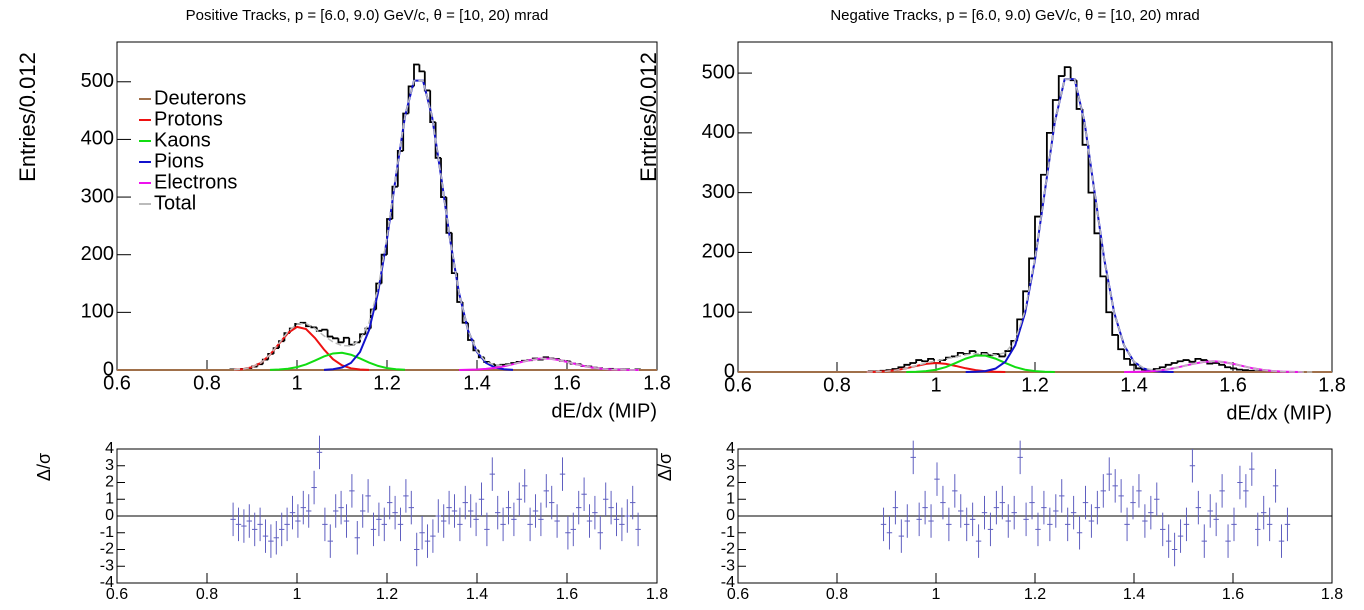 Image resolution: width=1364 pixels, height=610 pixels. What do you see at coordinates (107, 532) in the screenshot?
I see `y-tick-label: -1` at bounding box center [107, 532].